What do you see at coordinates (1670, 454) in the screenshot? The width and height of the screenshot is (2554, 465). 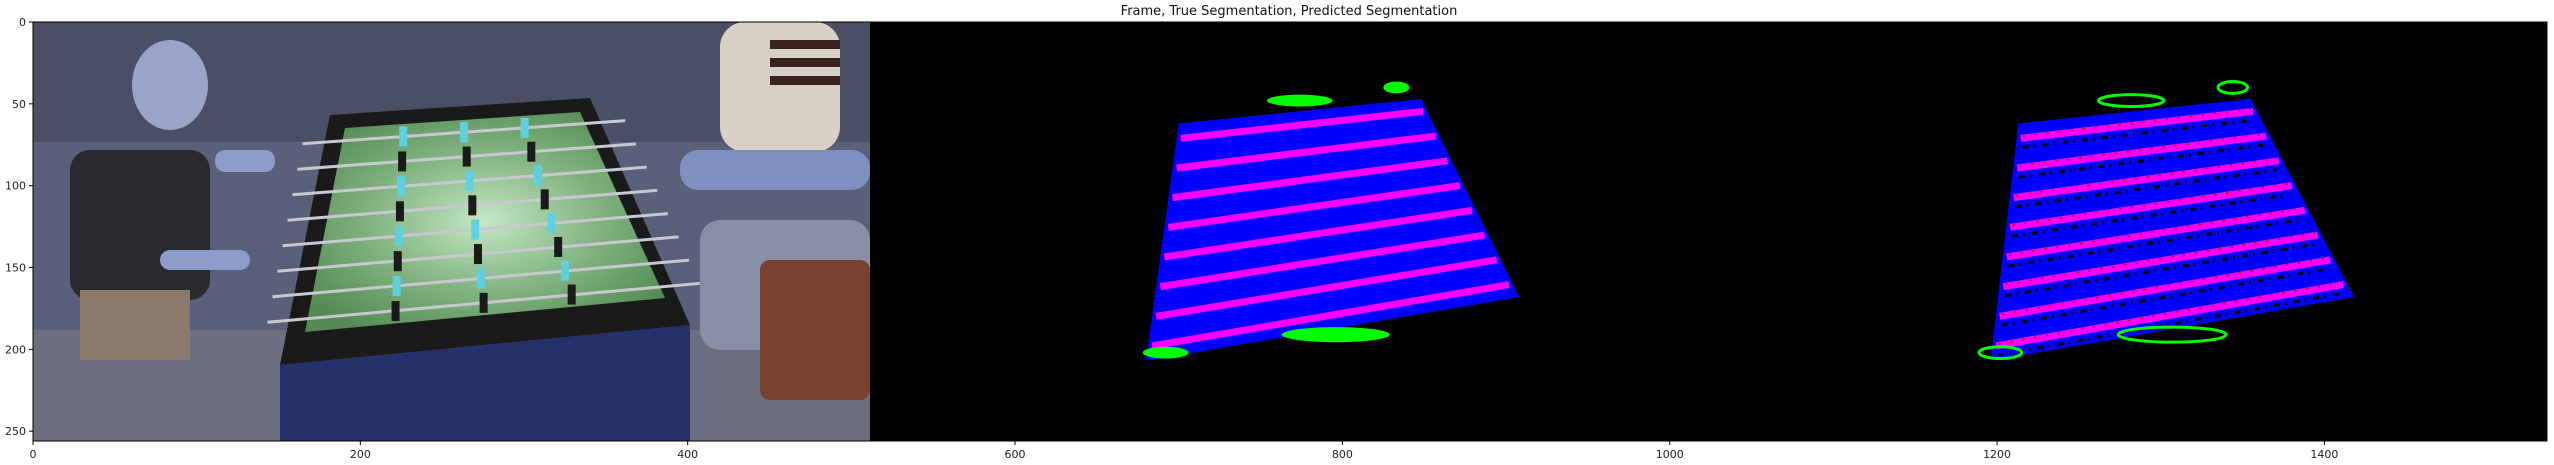 I see `x-tick-label: 1000` at bounding box center [1670, 454].